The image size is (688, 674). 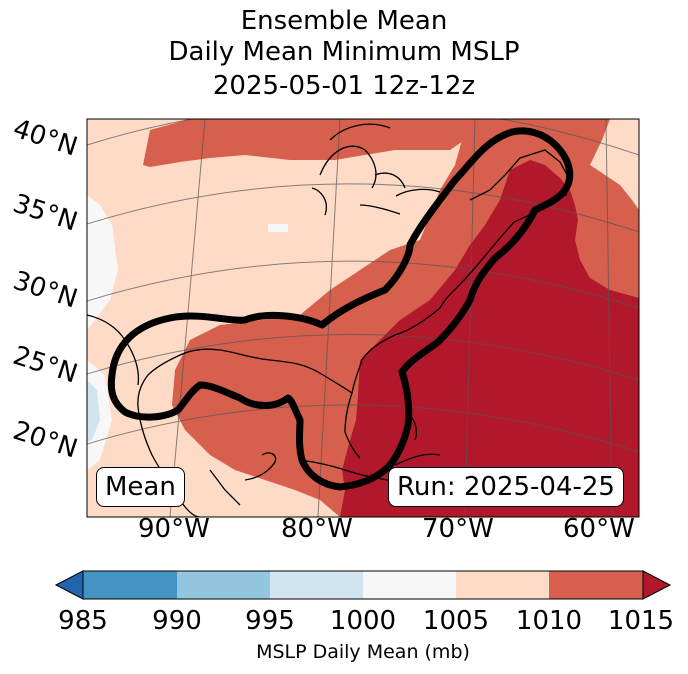 What do you see at coordinates (140, 487) in the screenshot?
I see `mean-box: Mean` at bounding box center [140, 487].